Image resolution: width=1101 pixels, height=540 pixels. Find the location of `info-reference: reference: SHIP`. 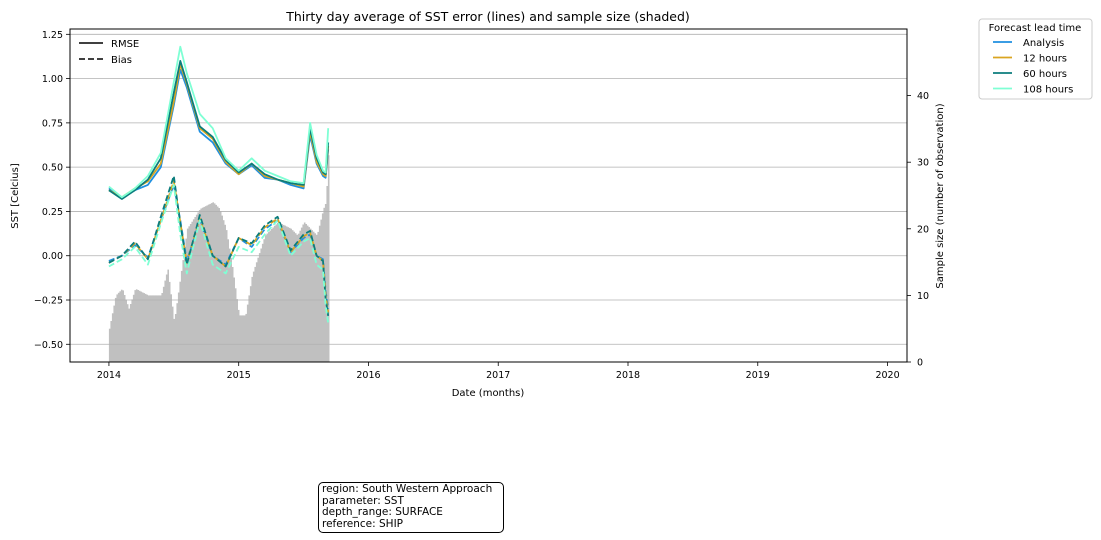

info-reference: reference: SHIP is located at coordinates (363, 523).